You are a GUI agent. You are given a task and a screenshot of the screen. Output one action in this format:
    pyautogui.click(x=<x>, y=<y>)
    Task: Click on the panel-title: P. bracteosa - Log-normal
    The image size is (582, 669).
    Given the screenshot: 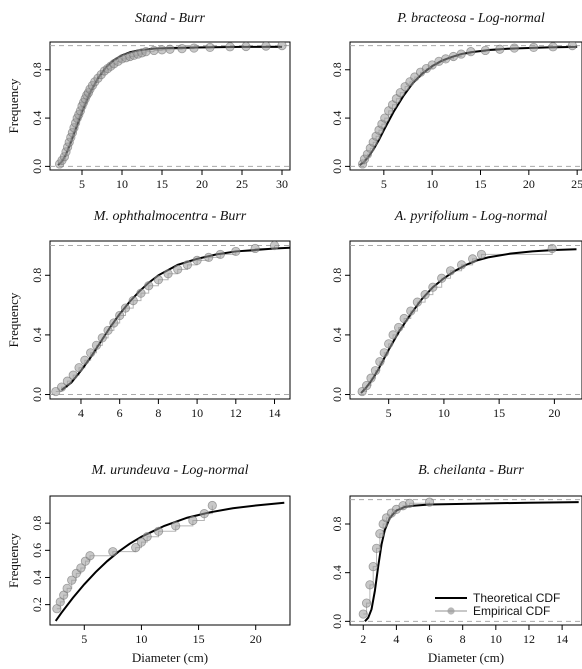 What is the action you would take?
    pyautogui.click(x=470, y=18)
    